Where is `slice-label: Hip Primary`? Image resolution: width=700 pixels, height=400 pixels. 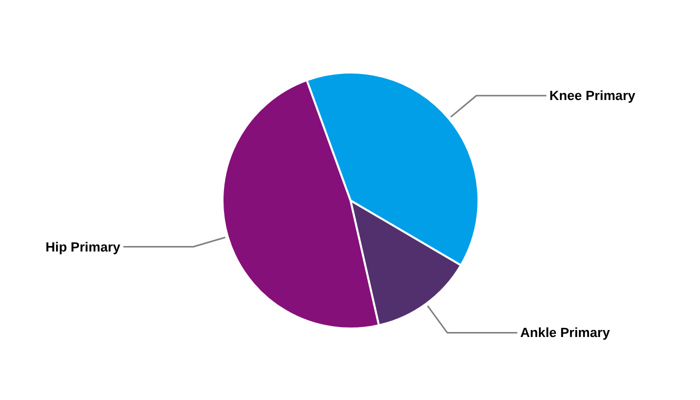 slice-label: Hip Primary is located at coordinates (83, 246).